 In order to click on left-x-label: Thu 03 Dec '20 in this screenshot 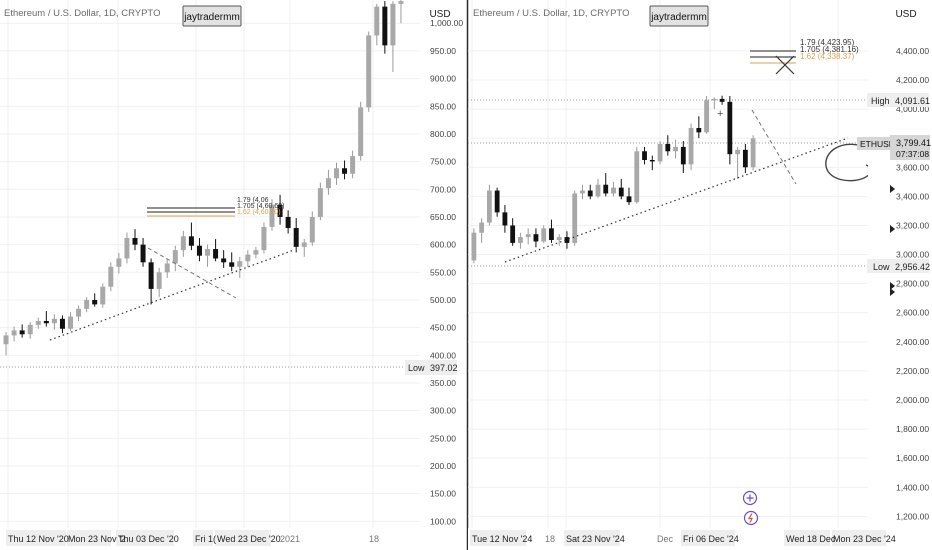, I will do `click(148, 539)`.